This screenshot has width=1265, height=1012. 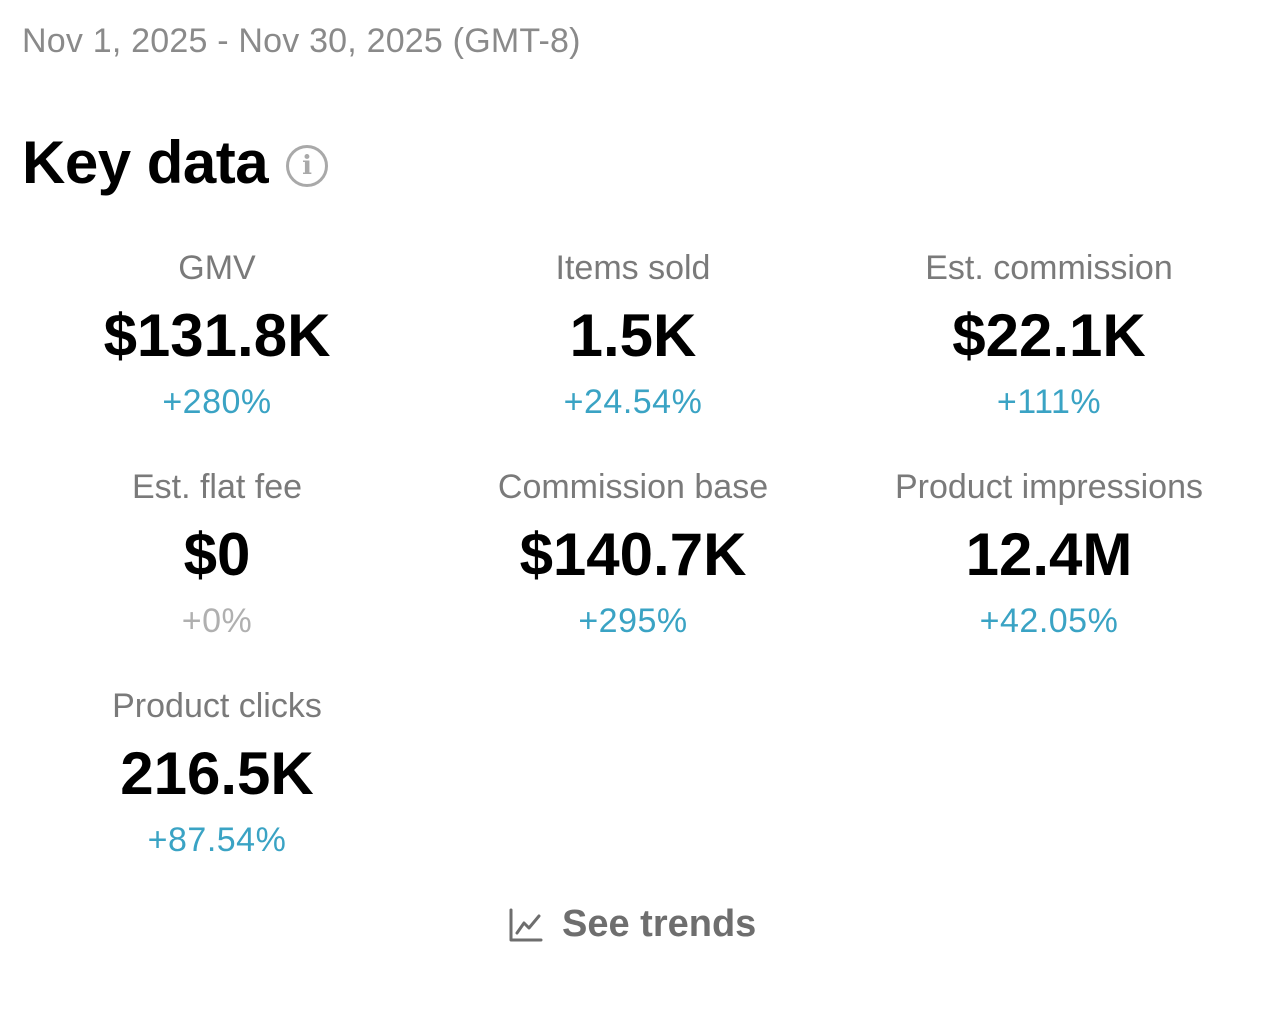 I want to click on metric-value: $131.8K, so click(x=217, y=335).